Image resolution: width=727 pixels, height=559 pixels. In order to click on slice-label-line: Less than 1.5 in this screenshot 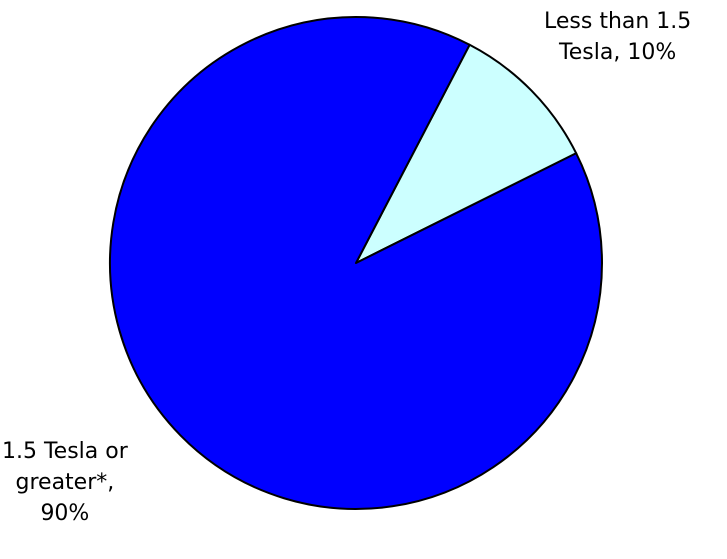, I will do `click(618, 21)`.